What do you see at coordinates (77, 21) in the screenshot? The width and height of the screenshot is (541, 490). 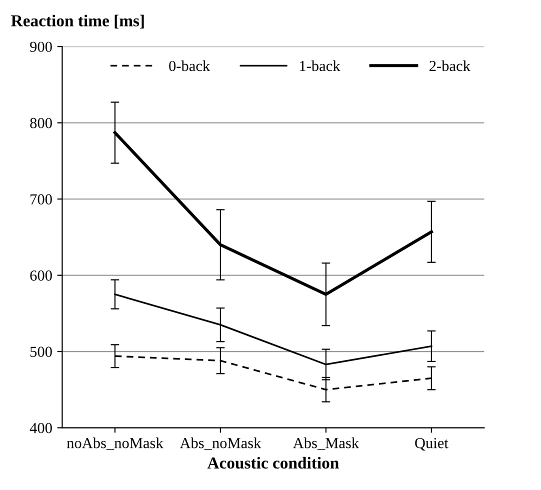 I see `chart-title: Reaction time [ms]` at bounding box center [77, 21].